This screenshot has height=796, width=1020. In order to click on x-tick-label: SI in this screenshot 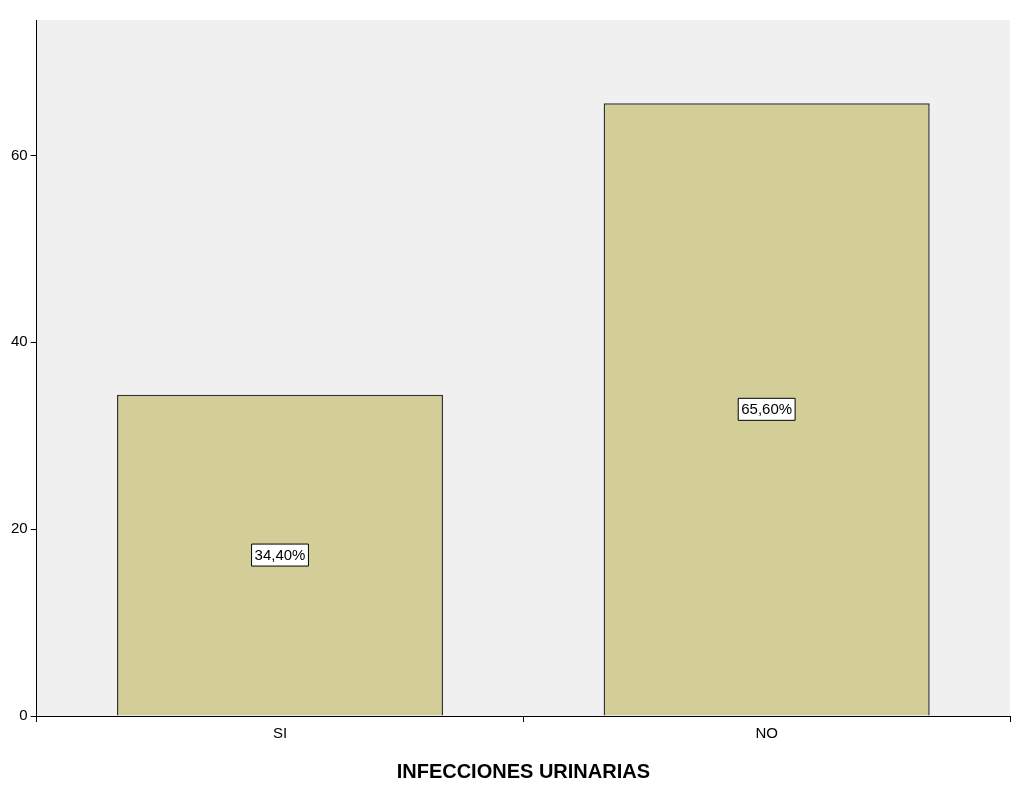, I will do `click(280, 733)`.